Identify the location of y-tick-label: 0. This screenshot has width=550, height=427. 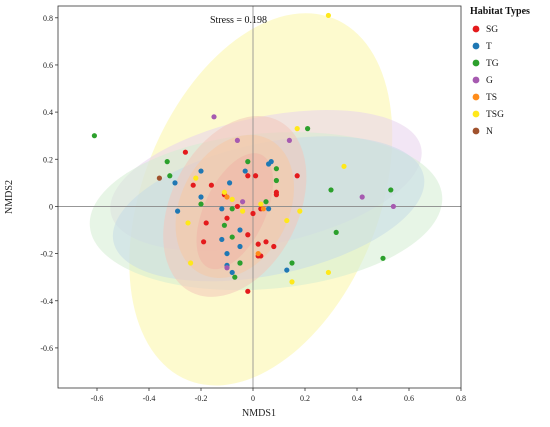
(51, 206).